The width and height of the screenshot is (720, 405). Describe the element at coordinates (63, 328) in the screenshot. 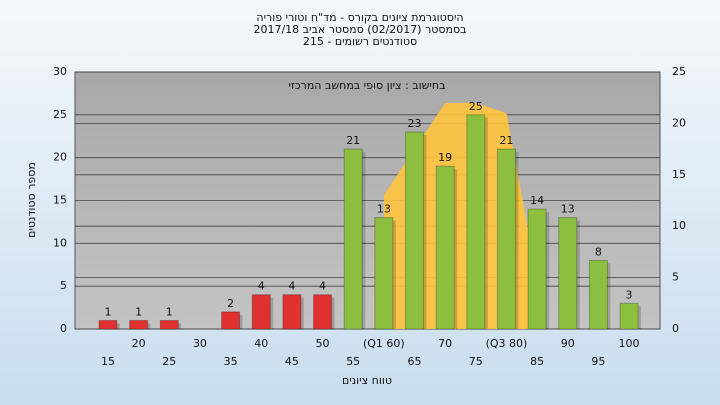

I see `y-tick-label: 0` at that location.